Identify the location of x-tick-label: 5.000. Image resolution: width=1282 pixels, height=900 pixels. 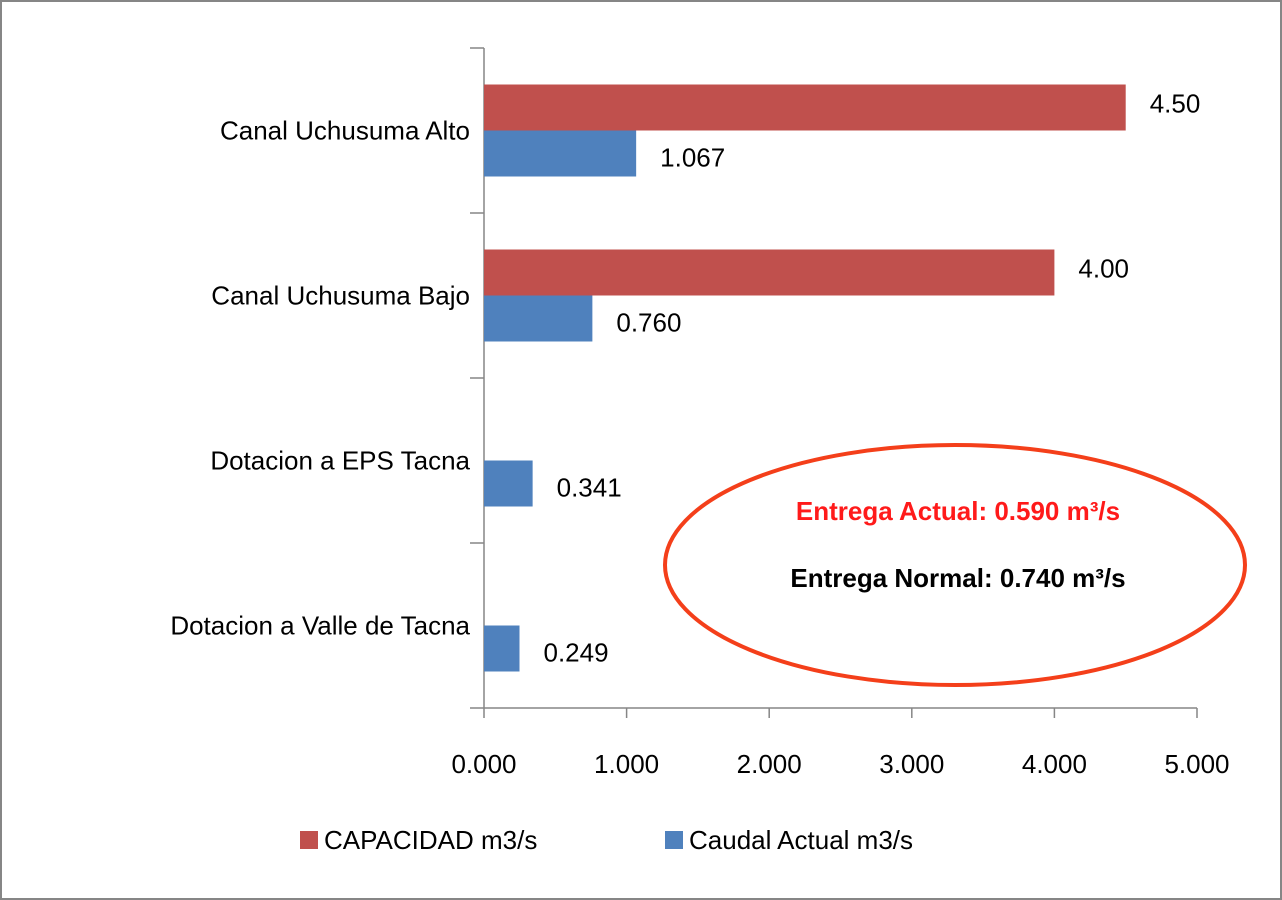
(1196, 764).